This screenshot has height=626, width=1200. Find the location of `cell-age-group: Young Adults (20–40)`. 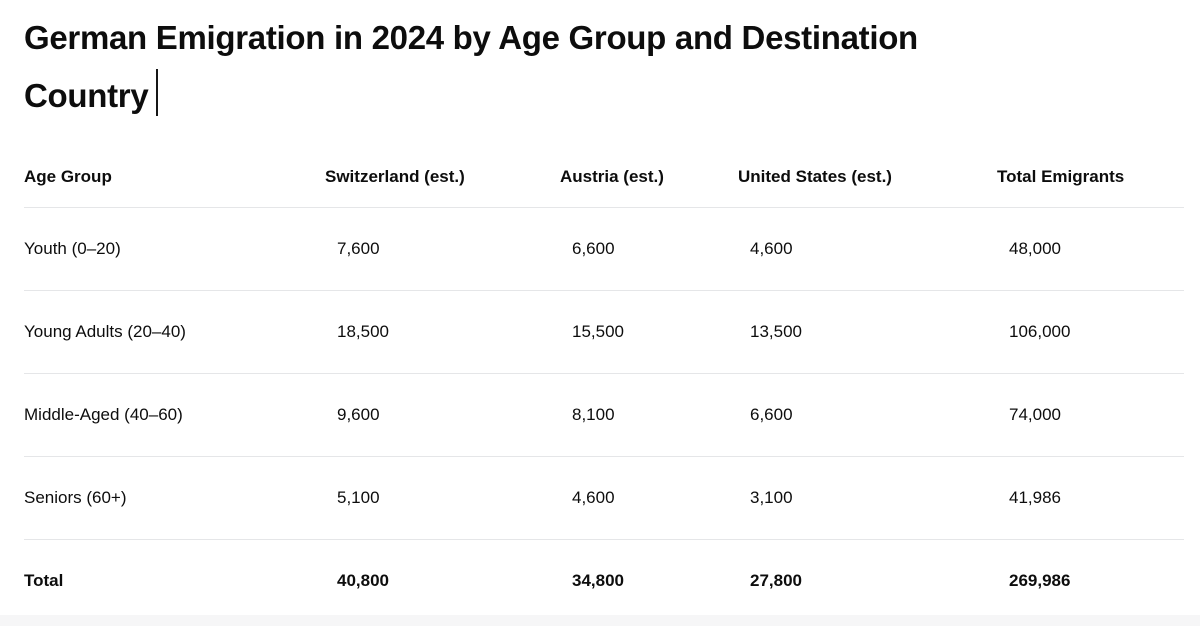

cell-age-group: Young Adults (20–40) is located at coordinates (105, 331).